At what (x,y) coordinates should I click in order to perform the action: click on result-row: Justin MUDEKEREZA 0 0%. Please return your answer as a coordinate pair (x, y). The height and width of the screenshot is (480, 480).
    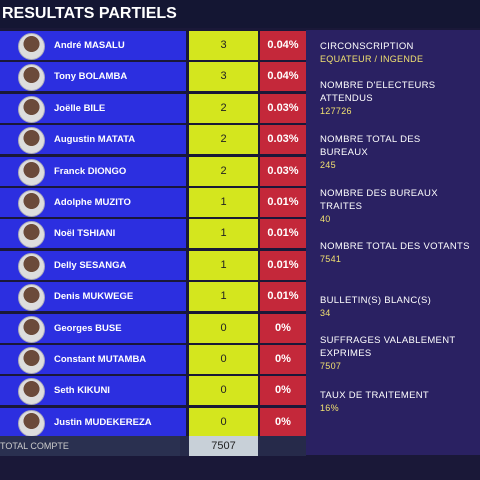
    Looking at the image, I should click on (153, 422).